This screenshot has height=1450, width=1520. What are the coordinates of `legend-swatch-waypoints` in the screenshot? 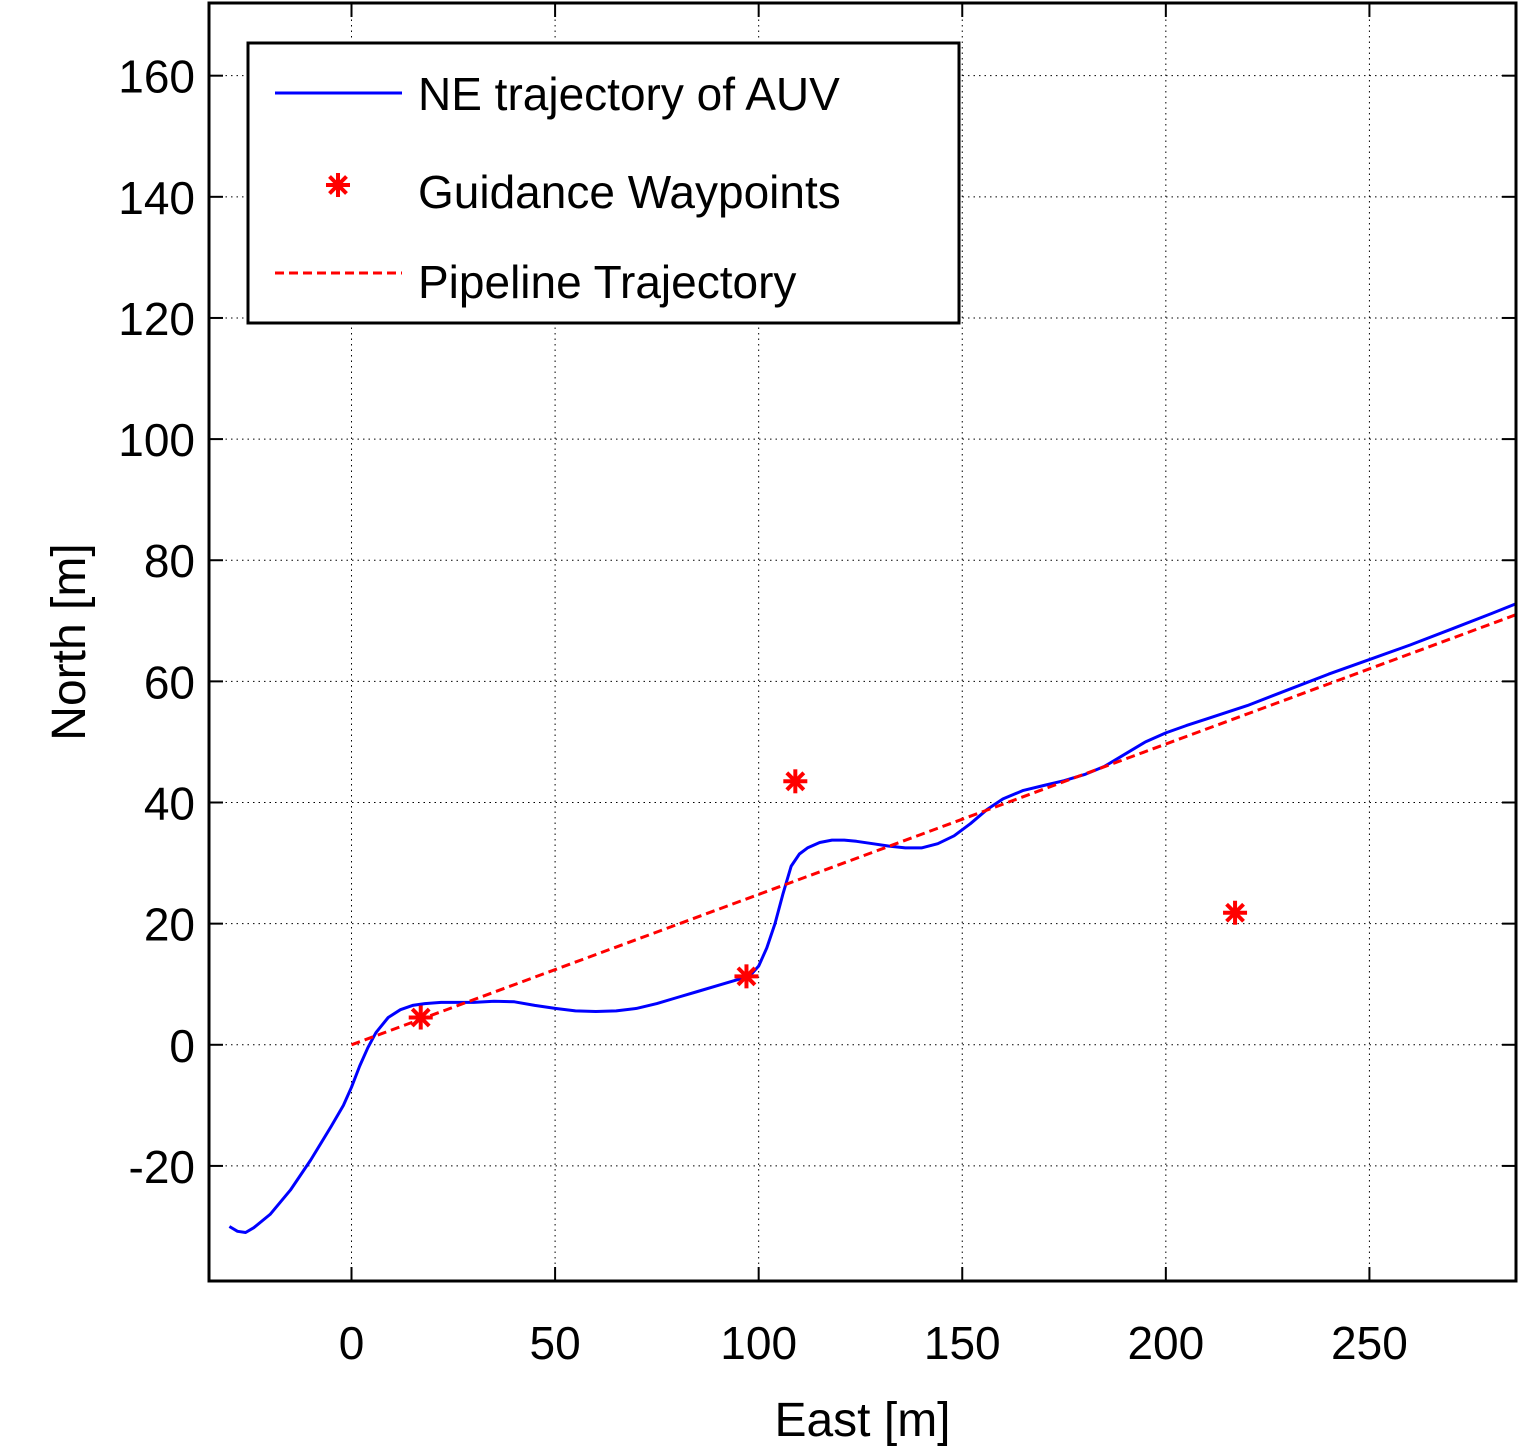 It's located at (338, 185).